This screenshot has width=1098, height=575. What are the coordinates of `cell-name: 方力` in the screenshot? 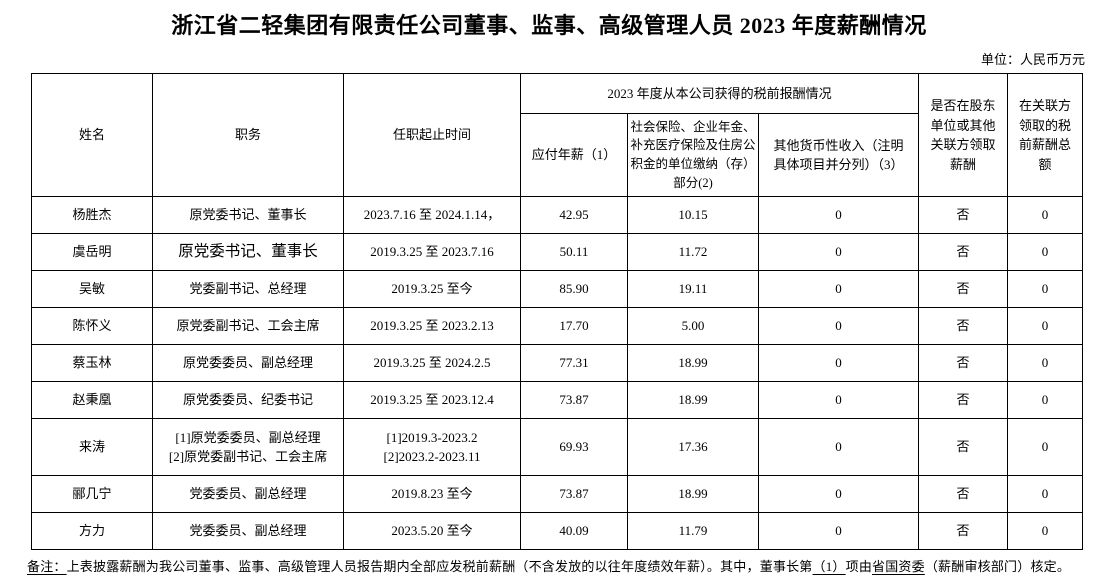 It's located at (92, 531).